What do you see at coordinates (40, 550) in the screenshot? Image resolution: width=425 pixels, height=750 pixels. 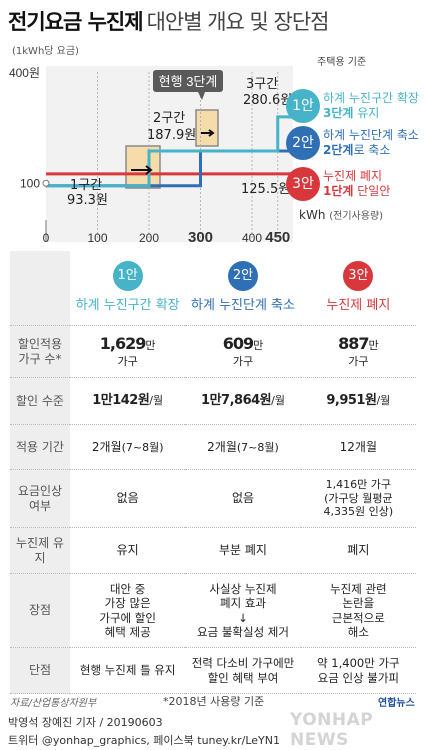 I see `row-label-progressive: 누진제 유지` at bounding box center [40, 550].